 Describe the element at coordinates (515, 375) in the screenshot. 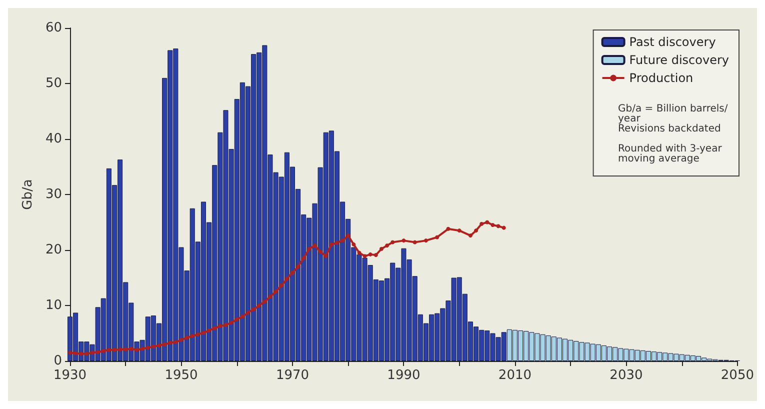

I see `x-tick-label: 2010` at that location.